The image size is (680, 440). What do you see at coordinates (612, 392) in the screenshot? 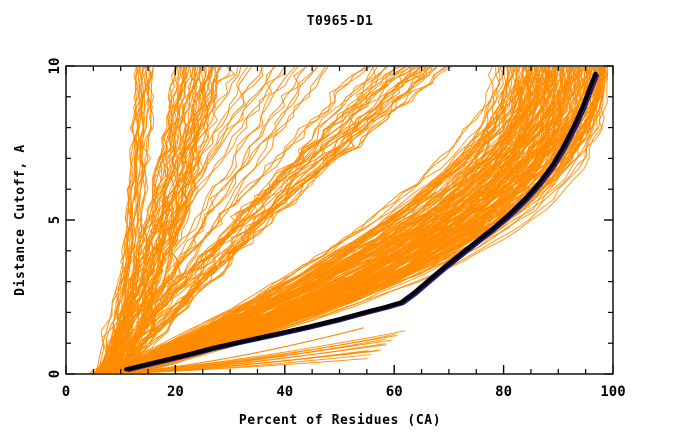
I see `x-tick-label: 100` at bounding box center [612, 392].